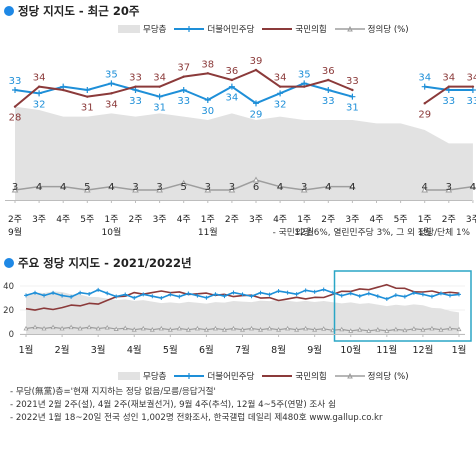 Image resolution: width=476 pixels, height=450 pixels. Describe the element at coordinates (155, 377) in the screenshot. I see `legend-label: 무당층` at that location.